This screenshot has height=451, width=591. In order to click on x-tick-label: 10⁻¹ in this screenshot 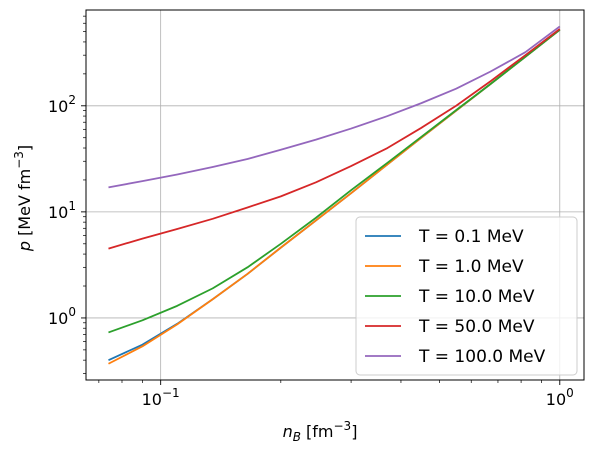, I will do `click(161, 397)`.